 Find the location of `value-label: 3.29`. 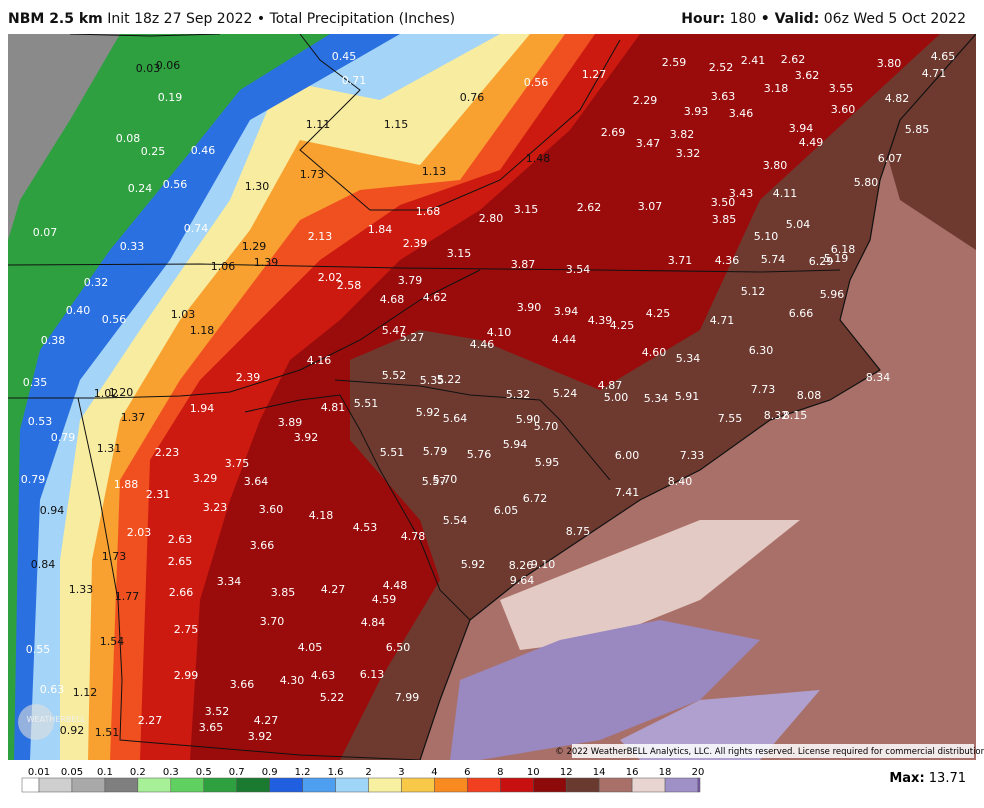

value-label: 3.29 is located at coordinates (205, 478).